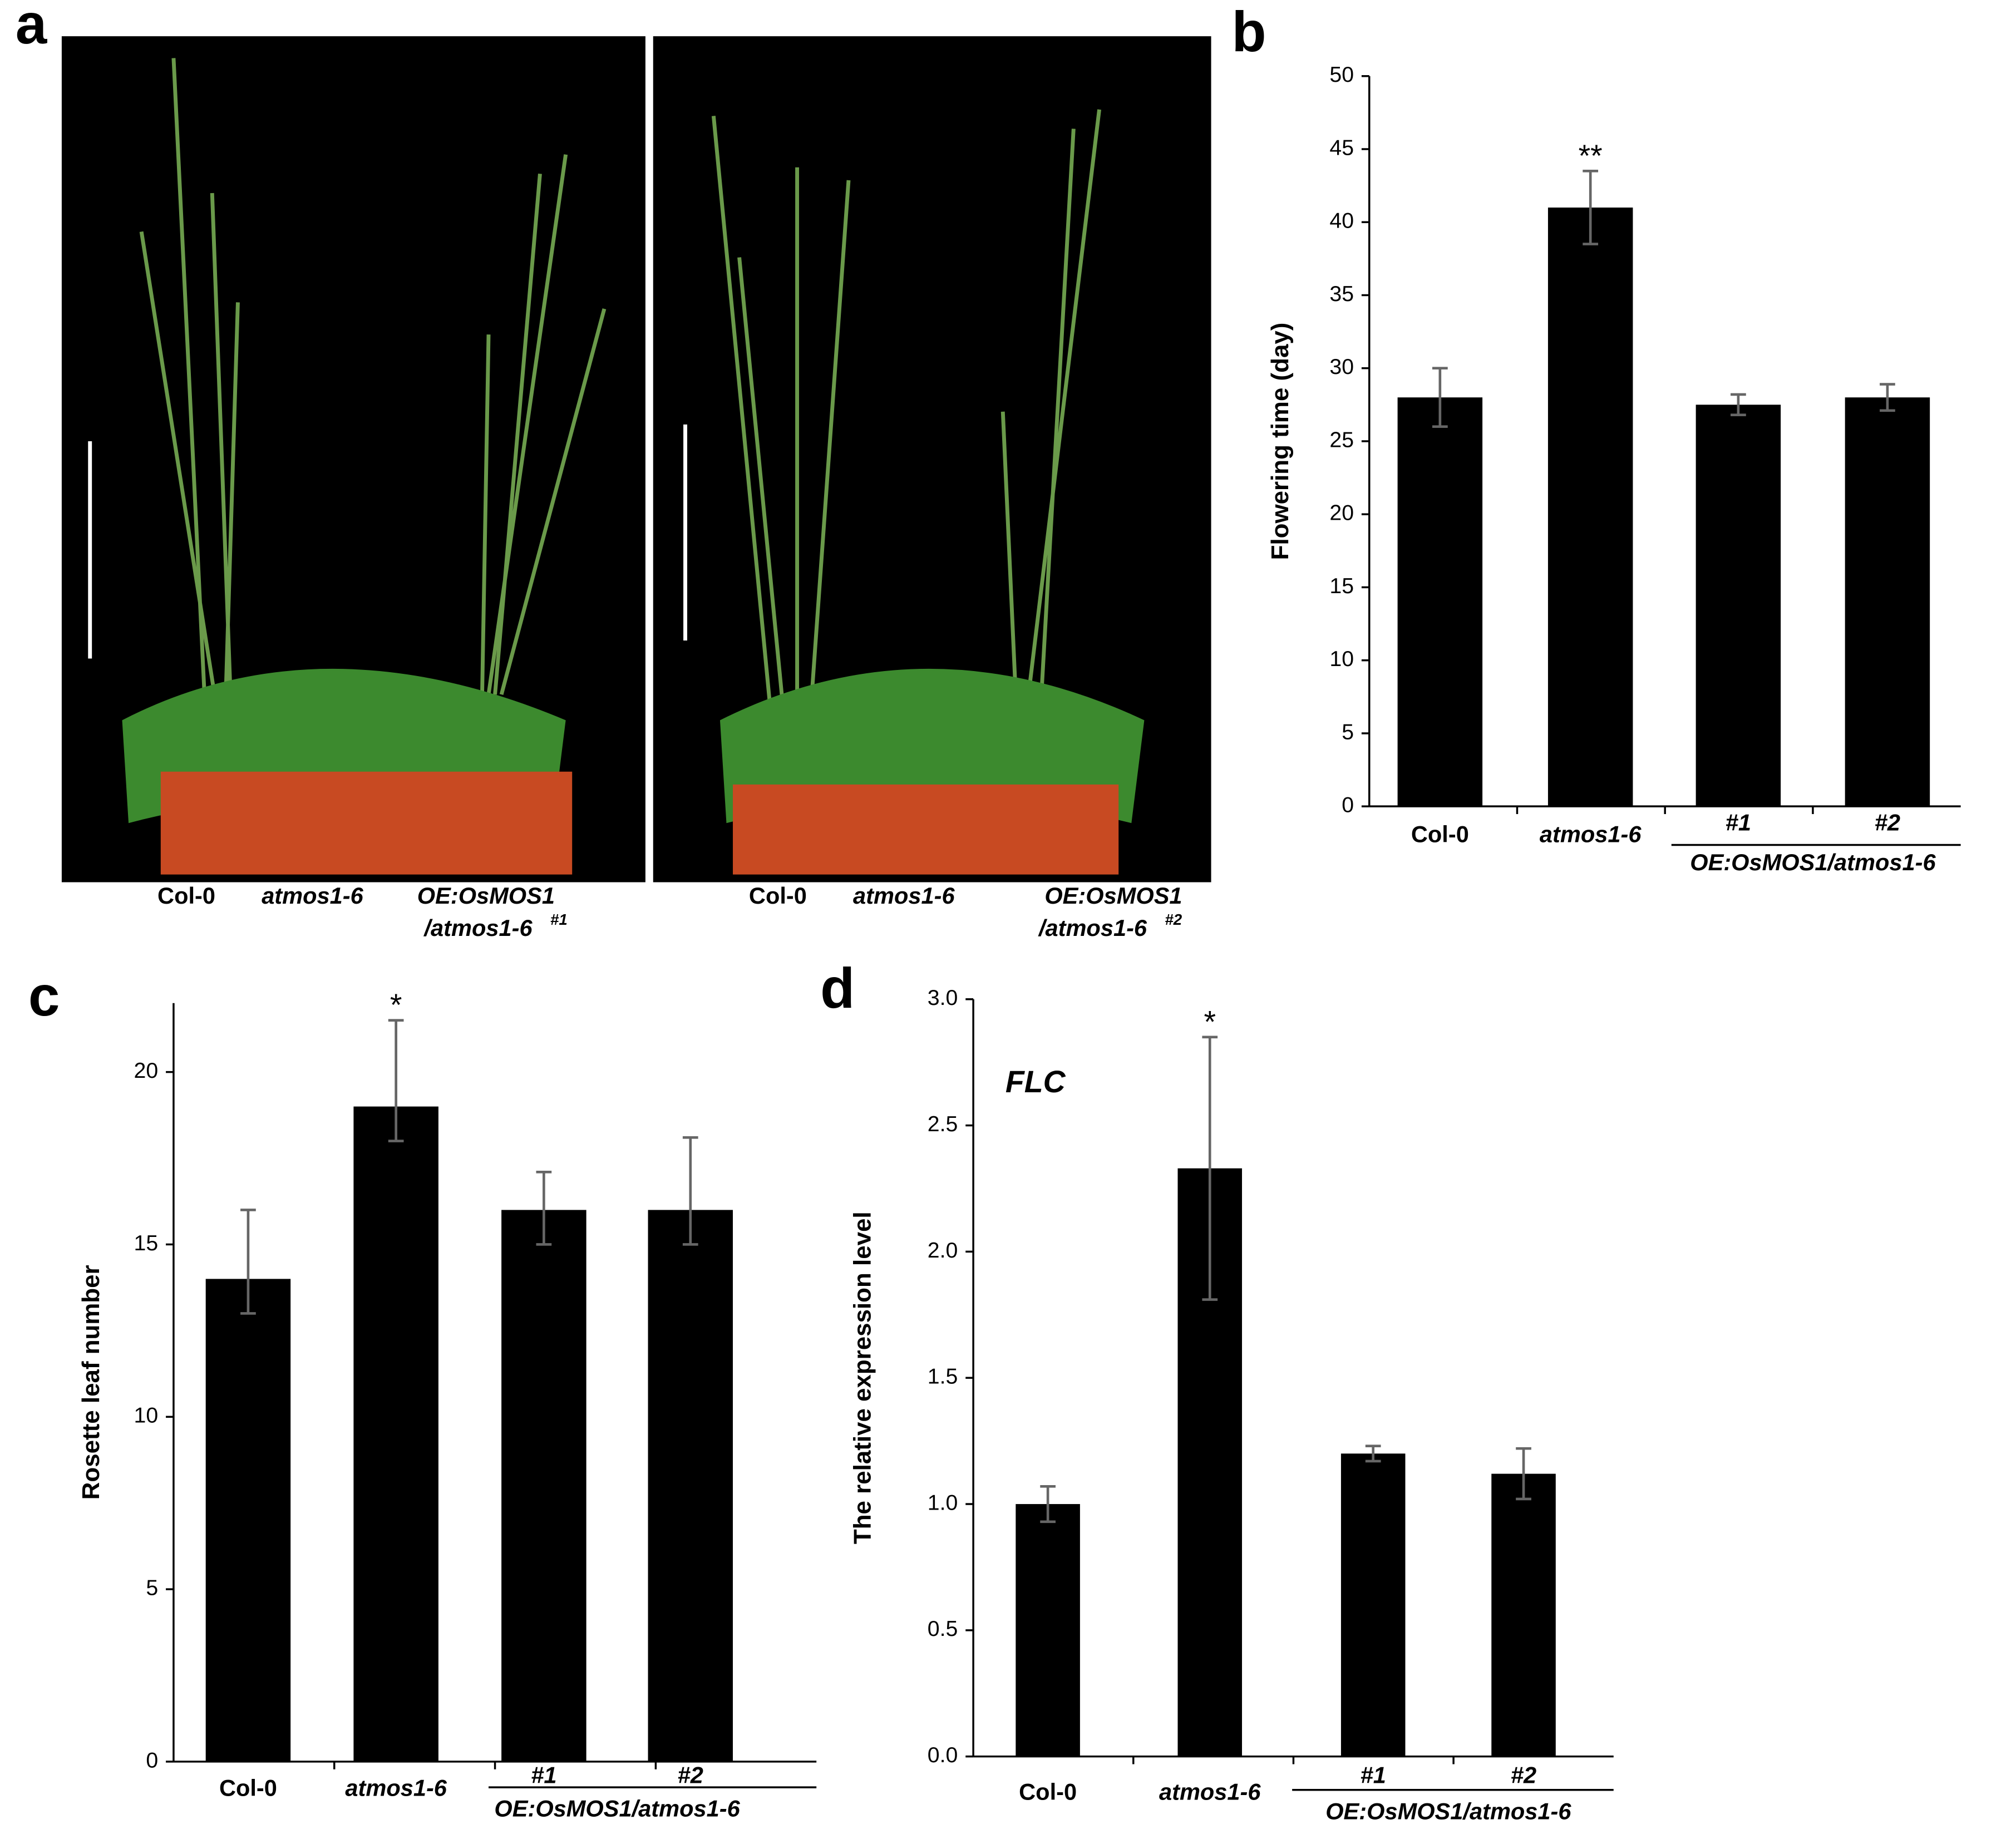 Image resolution: width=2016 pixels, height=1839 pixels. I want to click on panel-label: b, so click(1249, 31).